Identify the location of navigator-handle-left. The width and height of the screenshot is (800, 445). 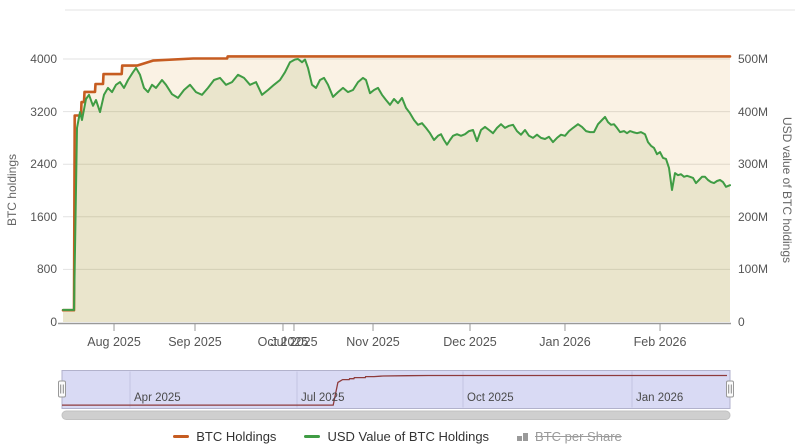
(62, 389).